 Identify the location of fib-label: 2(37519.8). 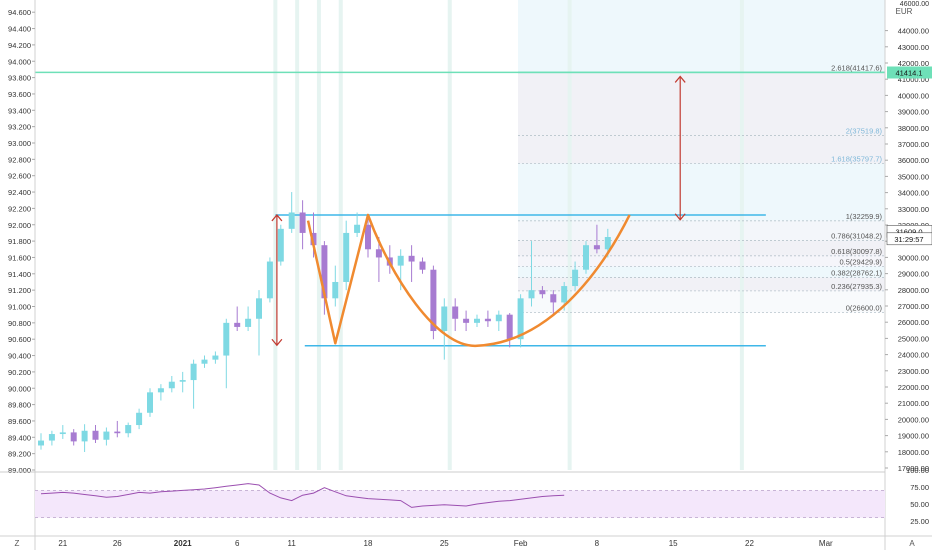
(864, 131).